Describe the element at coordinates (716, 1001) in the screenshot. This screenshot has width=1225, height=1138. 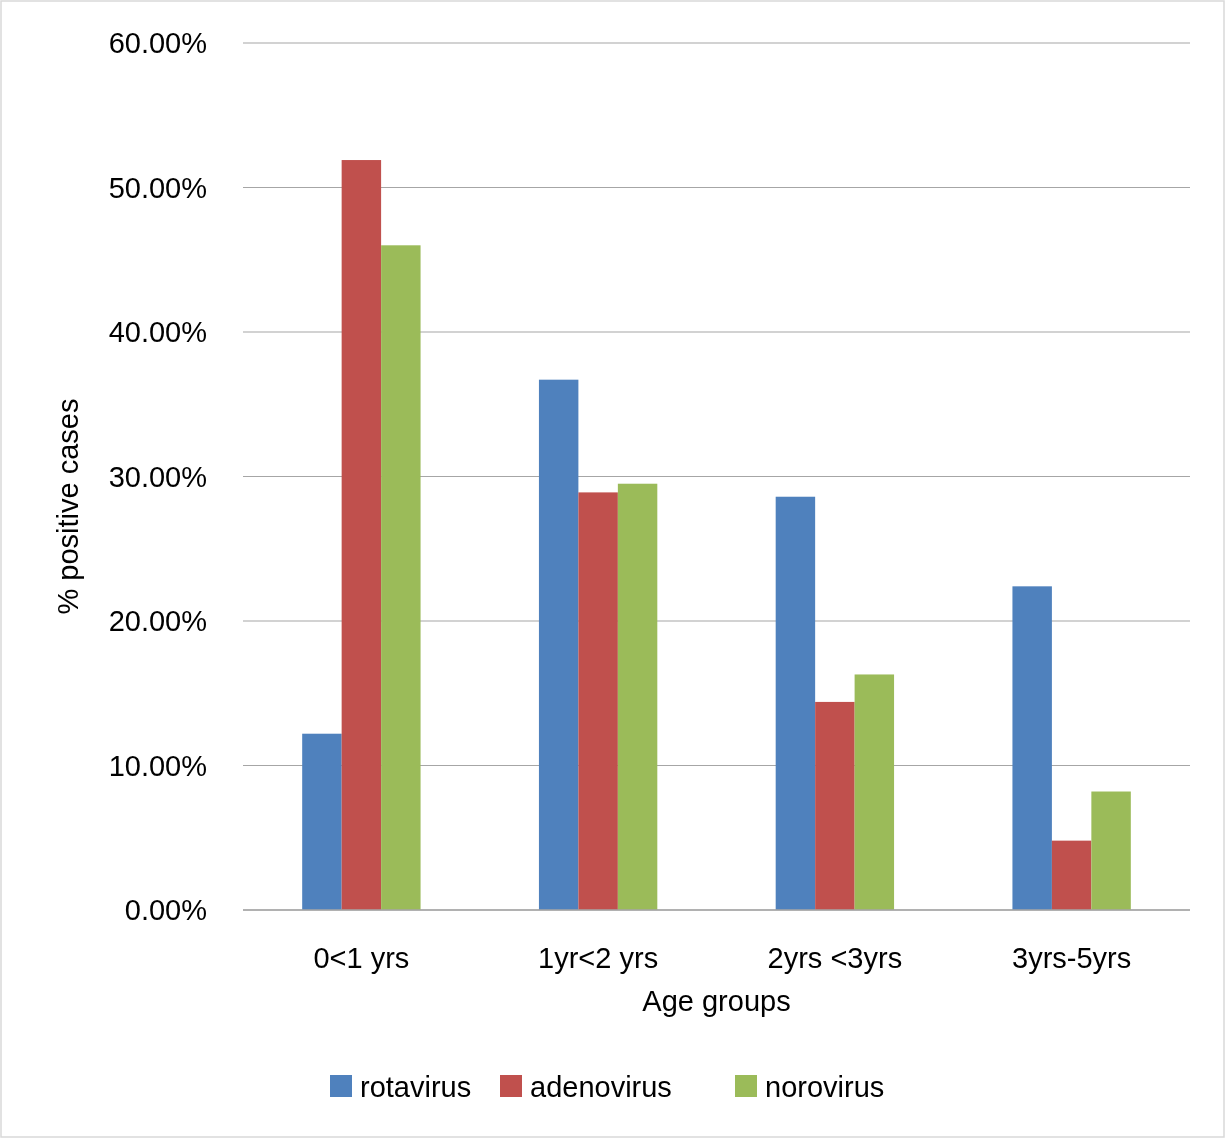
I see `x-axis-title: Age groups` at that location.